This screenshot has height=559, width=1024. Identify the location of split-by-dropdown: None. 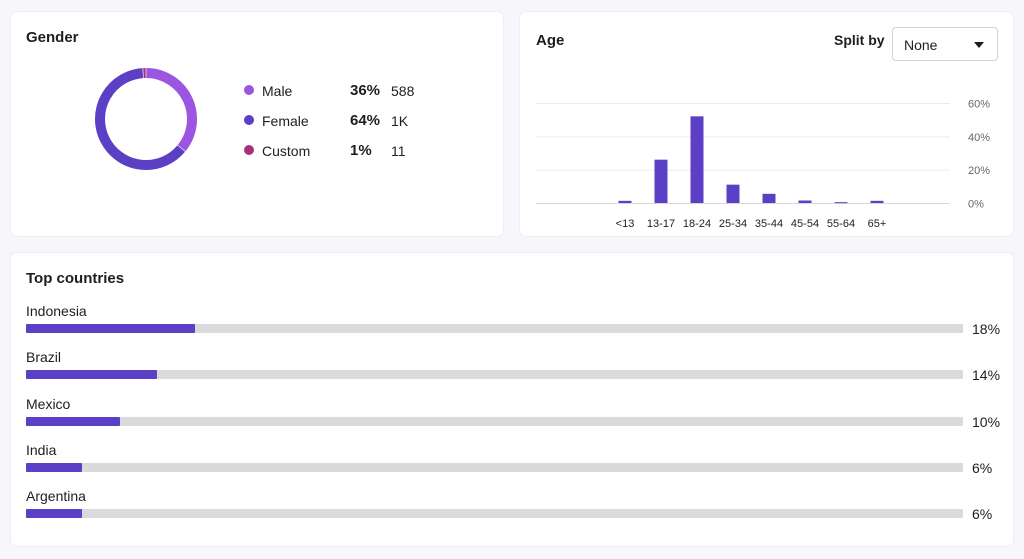
(945, 44).